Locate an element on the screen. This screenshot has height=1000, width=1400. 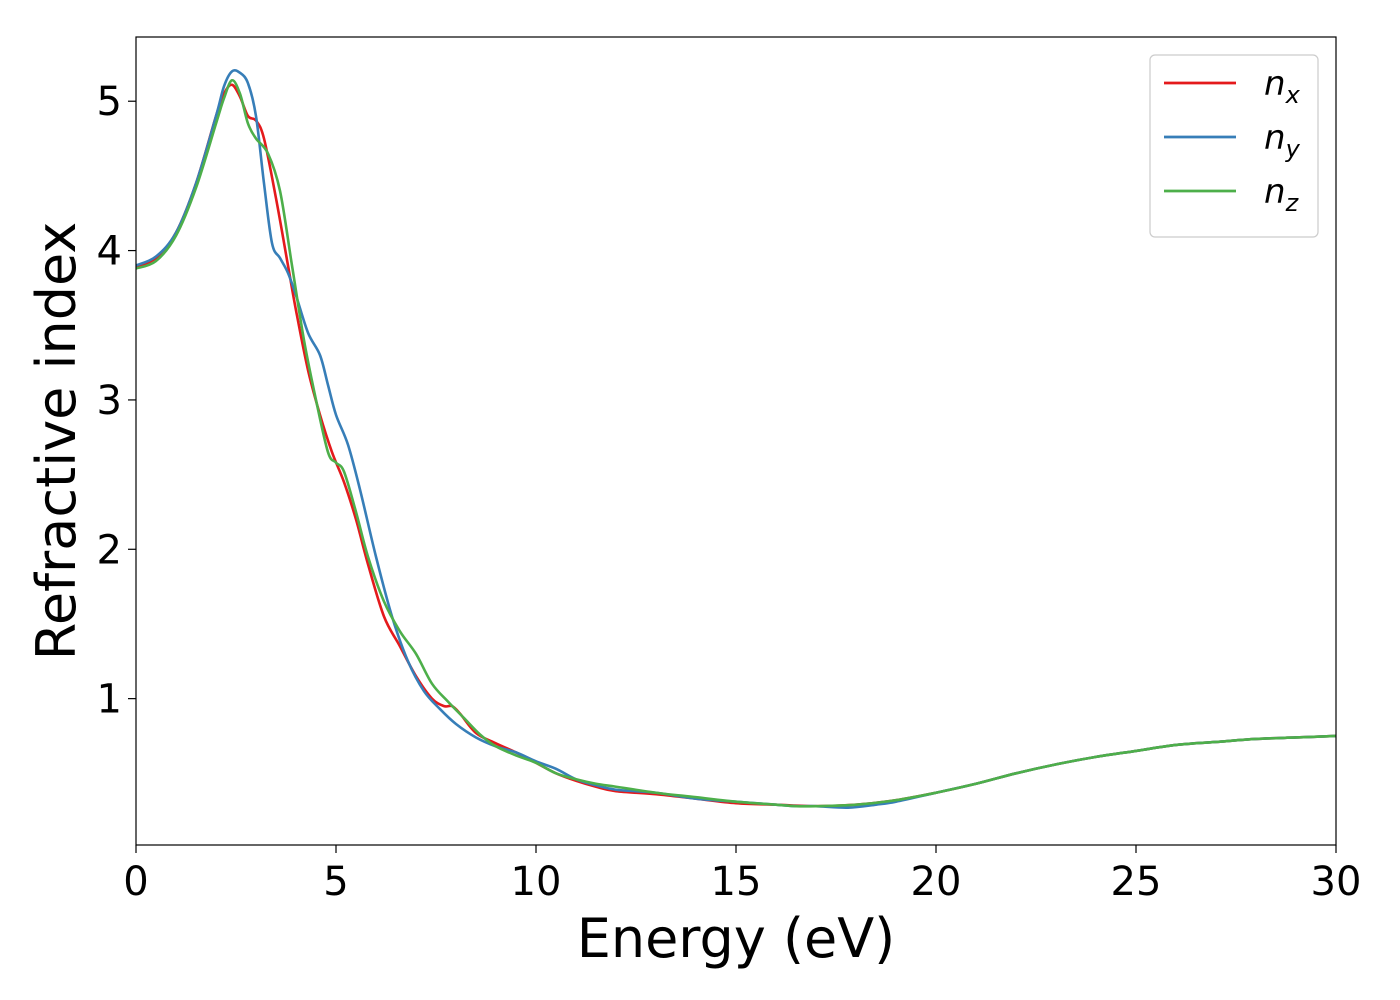
y-axis: 1 2 3 4 5 is located at coordinates (116, 401).